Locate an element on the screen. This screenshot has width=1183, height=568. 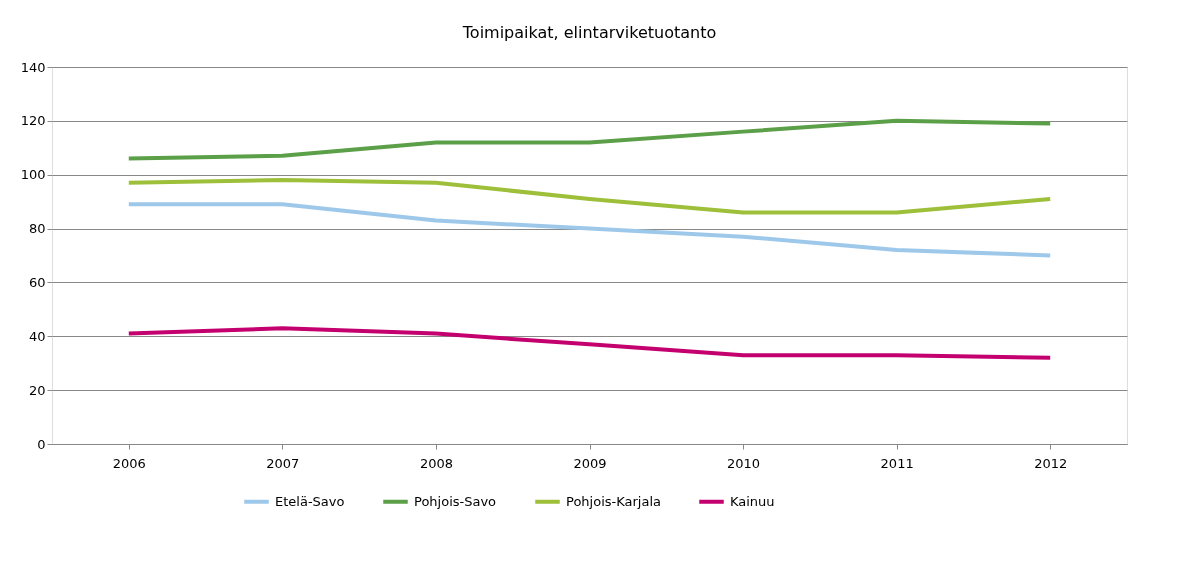
y-tick-label: 60 is located at coordinates (37, 282).